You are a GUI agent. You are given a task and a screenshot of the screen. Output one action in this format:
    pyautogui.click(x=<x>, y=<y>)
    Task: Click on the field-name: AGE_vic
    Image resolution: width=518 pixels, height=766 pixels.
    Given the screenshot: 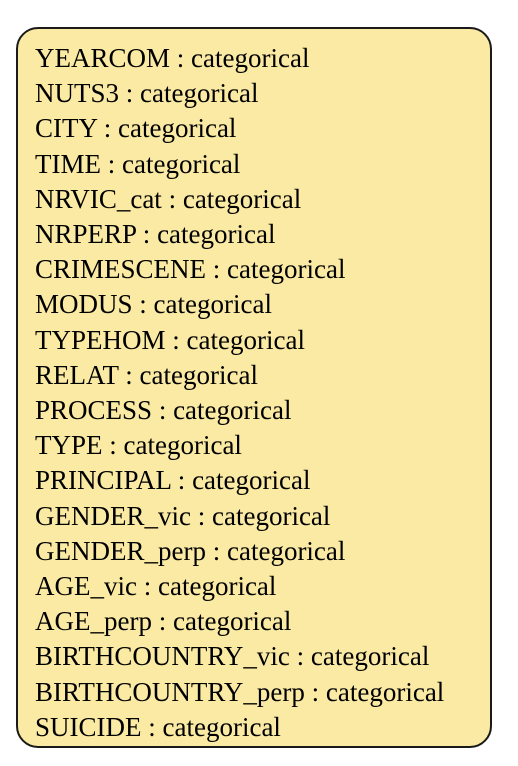 What is the action you would take?
    pyautogui.click(x=86, y=586)
    